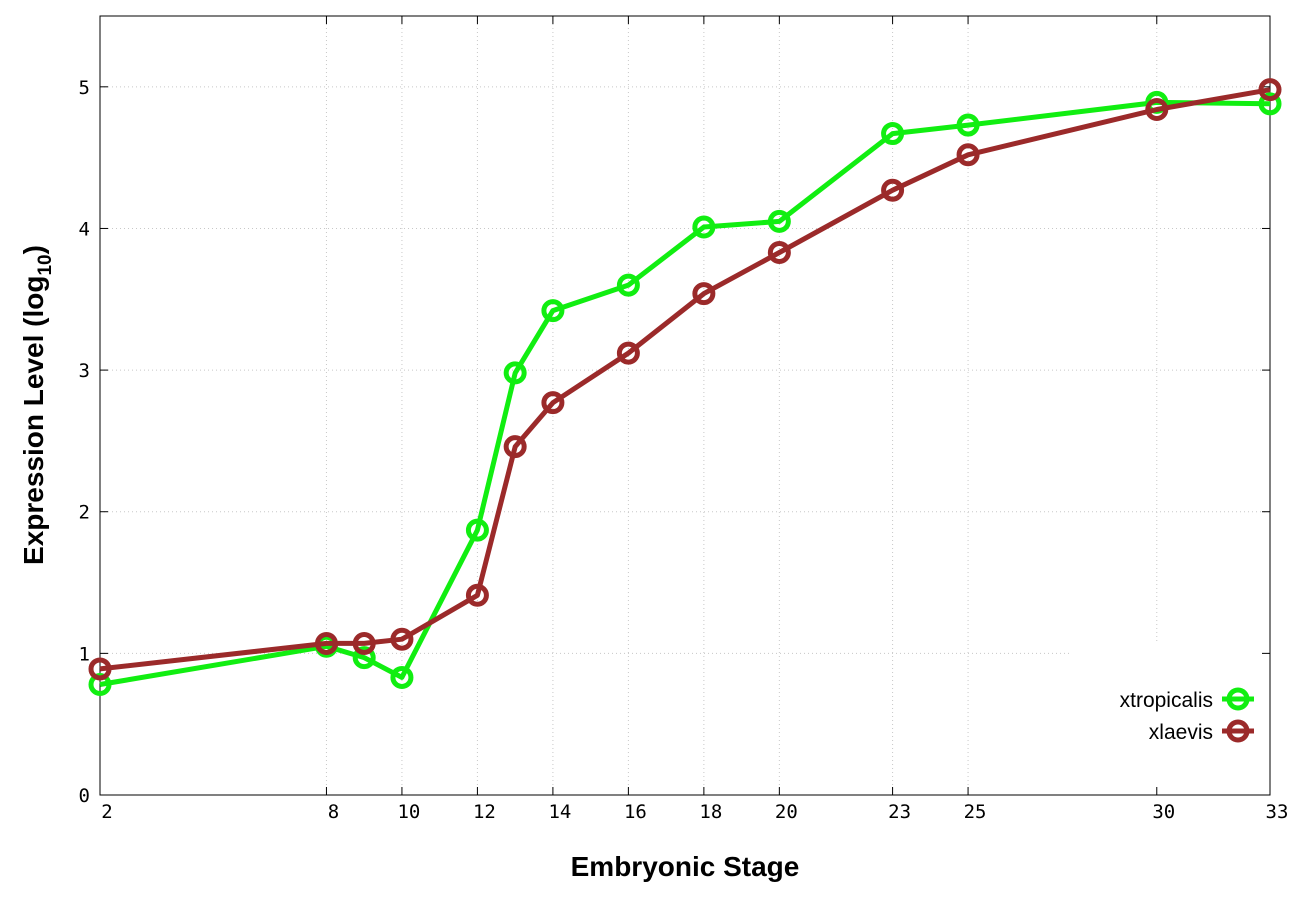 Image resolution: width=1296 pixels, height=907 pixels. I want to click on x-tick-label: 8, so click(333, 812).